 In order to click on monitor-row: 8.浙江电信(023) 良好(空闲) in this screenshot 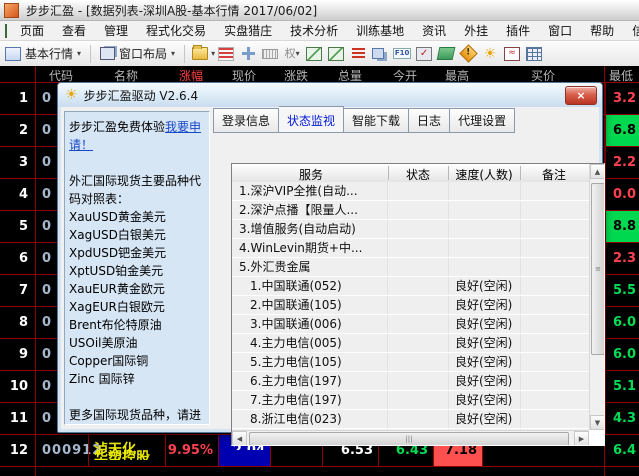, I will do `click(410, 419)`.